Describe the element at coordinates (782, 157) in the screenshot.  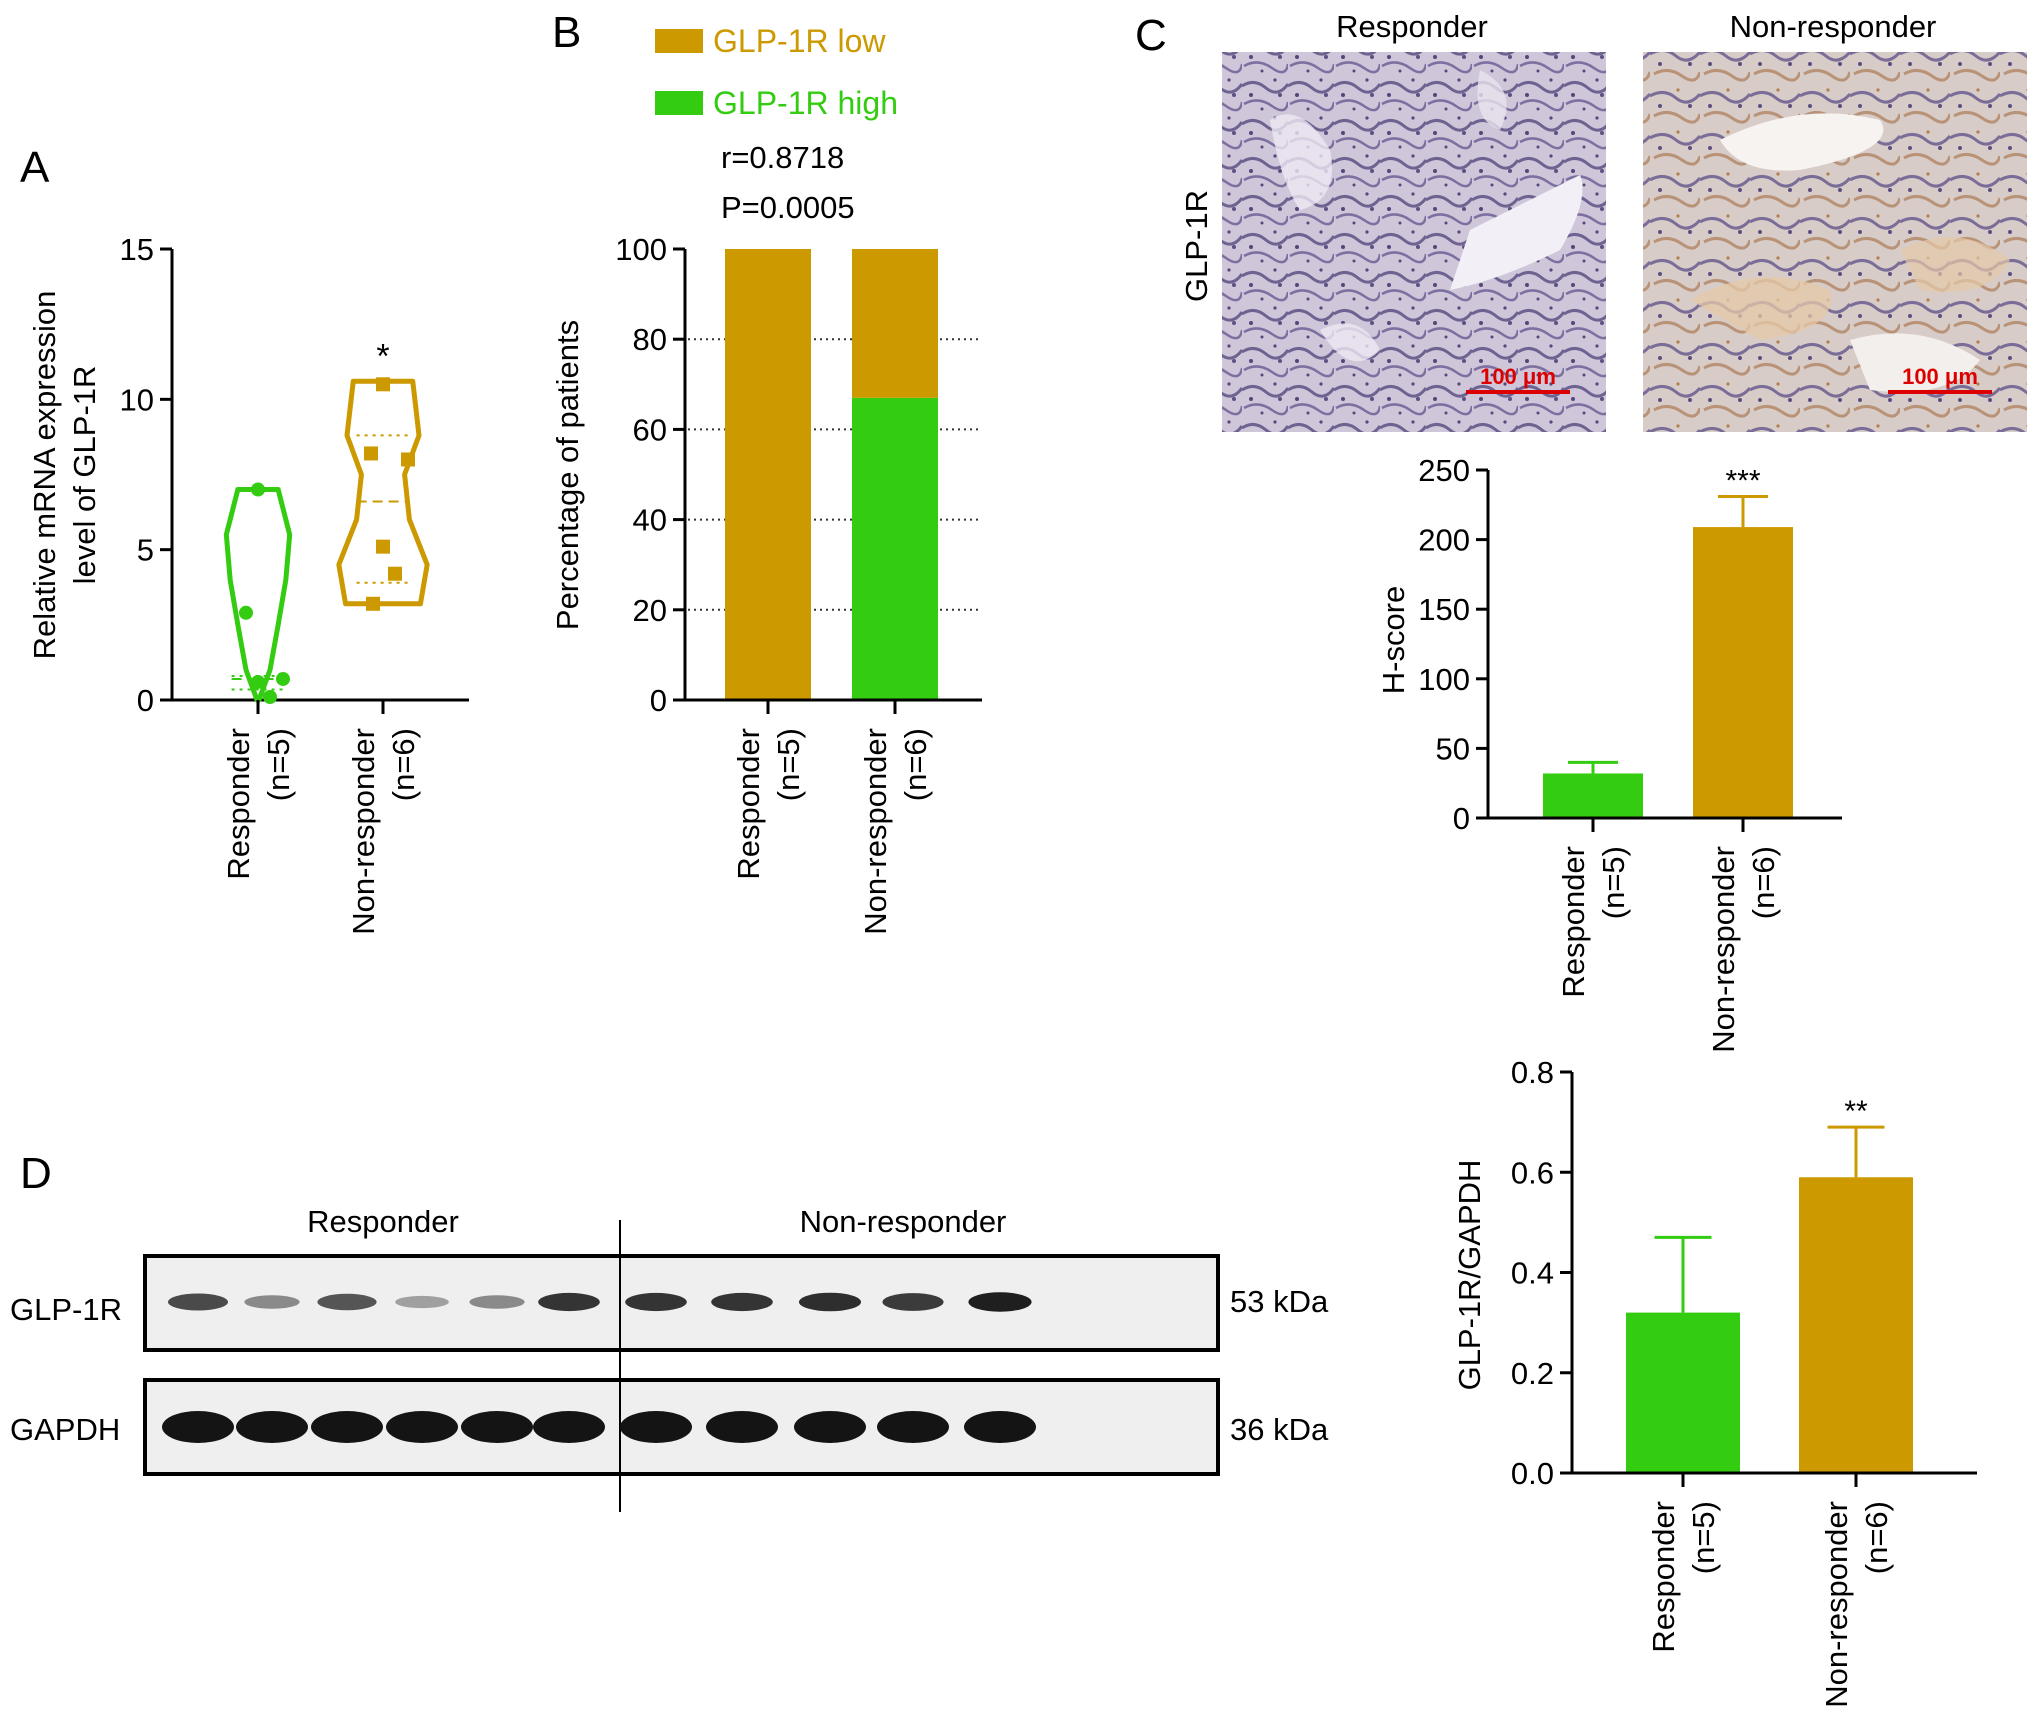
I see `panel-b-stat-r: r=0.8718` at that location.